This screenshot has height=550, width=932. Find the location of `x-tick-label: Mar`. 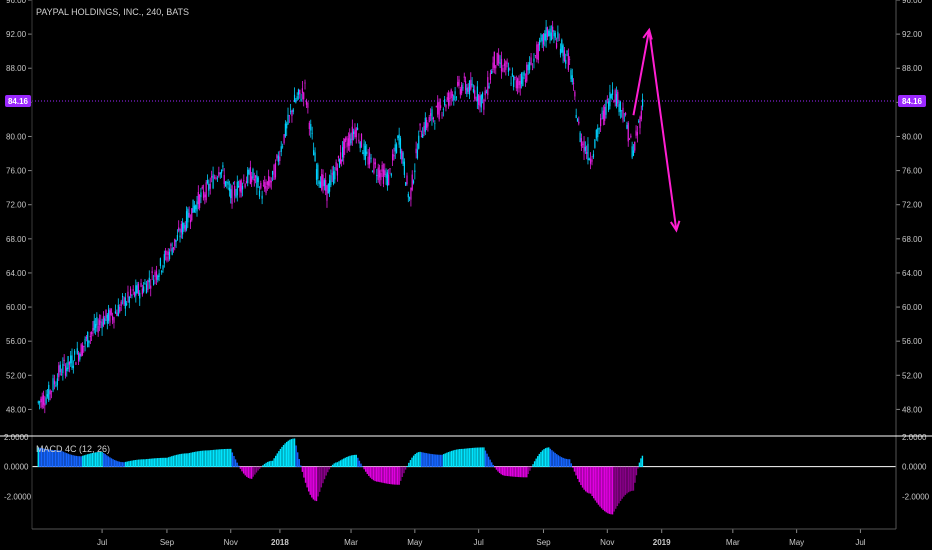

x-tick-label: Mar is located at coordinates (733, 542).